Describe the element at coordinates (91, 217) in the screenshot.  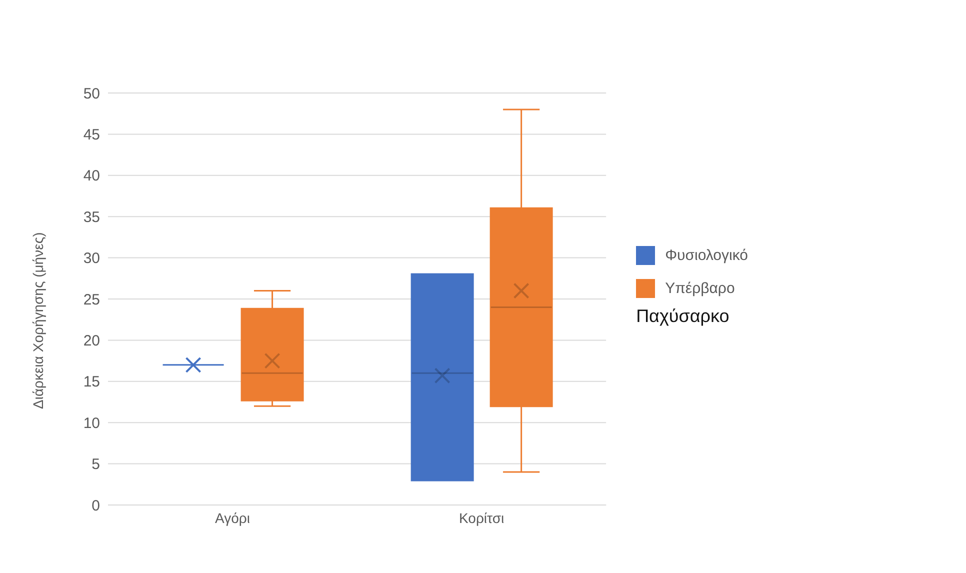
I see `y-tick-label: 35` at that location.